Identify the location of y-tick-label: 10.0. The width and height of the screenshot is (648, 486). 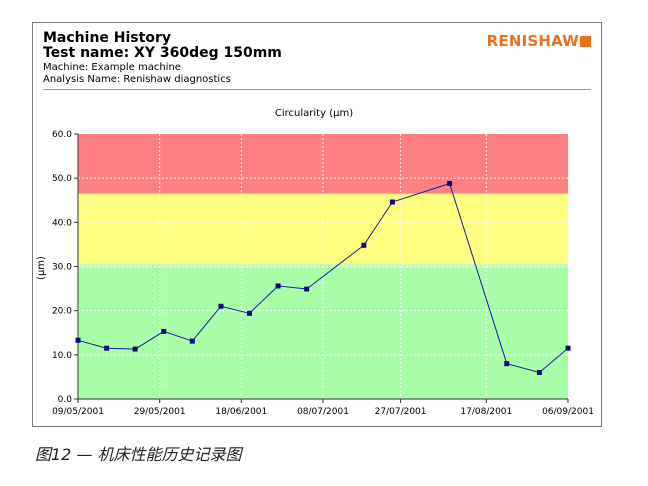
(62, 356).